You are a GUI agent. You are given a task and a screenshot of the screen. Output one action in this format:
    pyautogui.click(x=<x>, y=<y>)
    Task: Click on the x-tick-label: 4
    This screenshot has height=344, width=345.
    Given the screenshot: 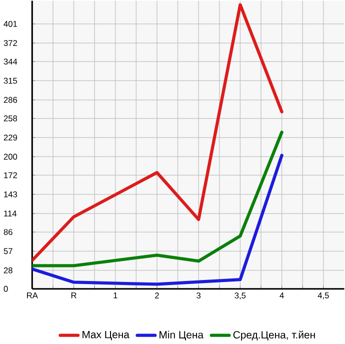 What is the action you would take?
    pyautogui.click(x=282, y=295)
    